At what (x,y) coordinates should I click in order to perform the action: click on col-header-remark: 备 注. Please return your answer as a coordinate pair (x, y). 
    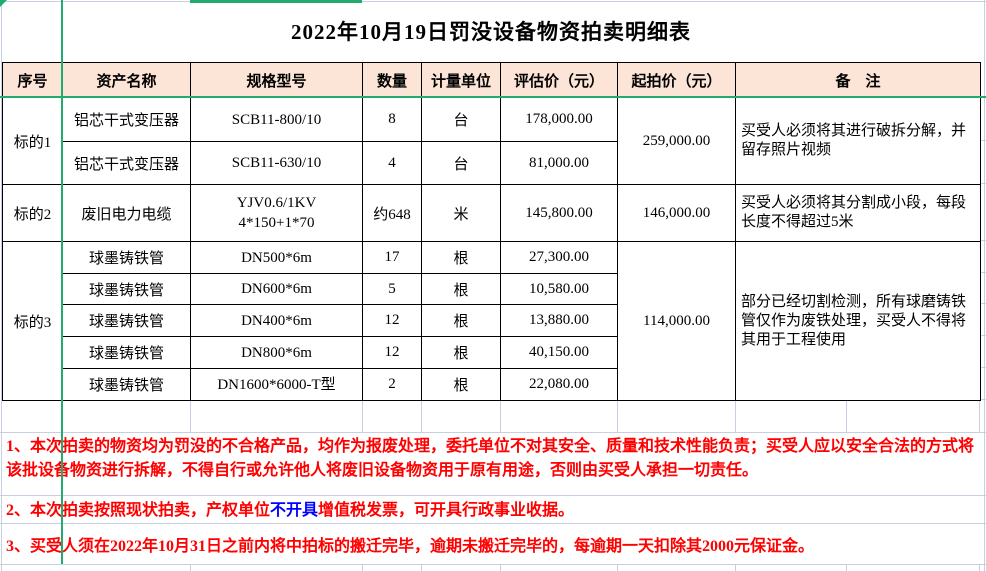
    Looking at the image, I should click on (858, 80).